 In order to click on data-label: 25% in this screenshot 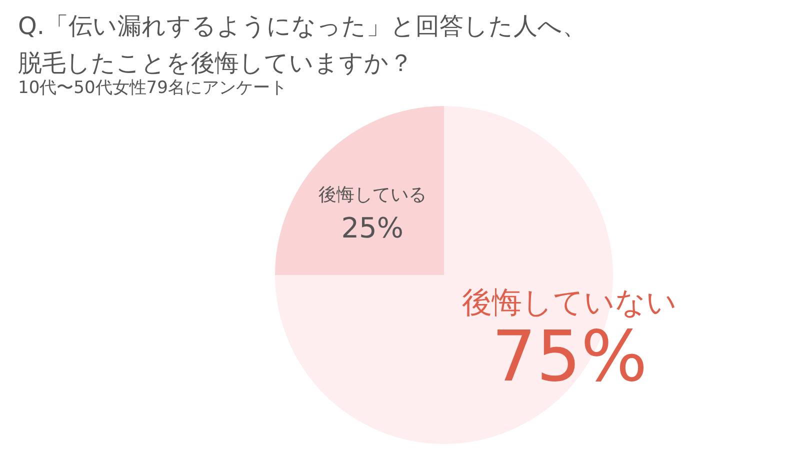, I will do `click(372, 227)`.